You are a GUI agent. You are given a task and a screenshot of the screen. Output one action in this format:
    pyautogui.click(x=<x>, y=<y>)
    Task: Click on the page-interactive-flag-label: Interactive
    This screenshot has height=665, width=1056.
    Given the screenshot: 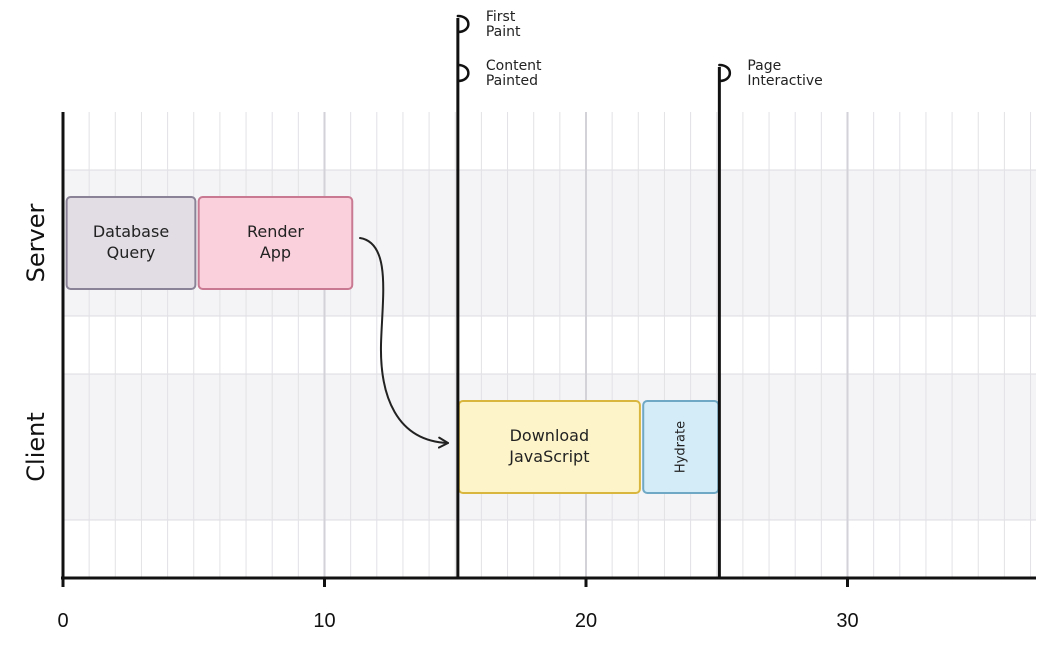 What is the action you would take?
    pyautogui.click(x=784, y=81)
    